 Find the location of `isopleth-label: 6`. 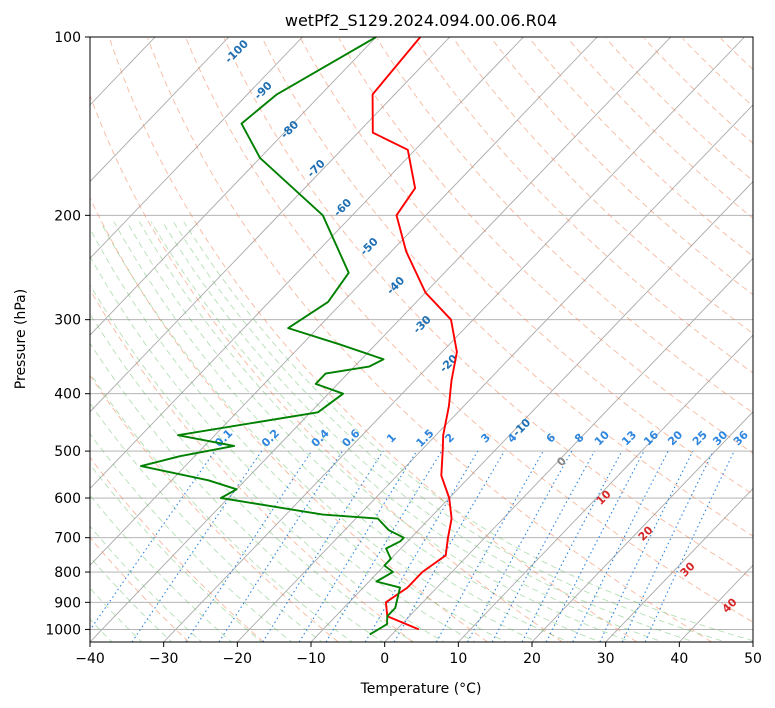

isopleth-label: 6 is located at coordinates (551, 438).